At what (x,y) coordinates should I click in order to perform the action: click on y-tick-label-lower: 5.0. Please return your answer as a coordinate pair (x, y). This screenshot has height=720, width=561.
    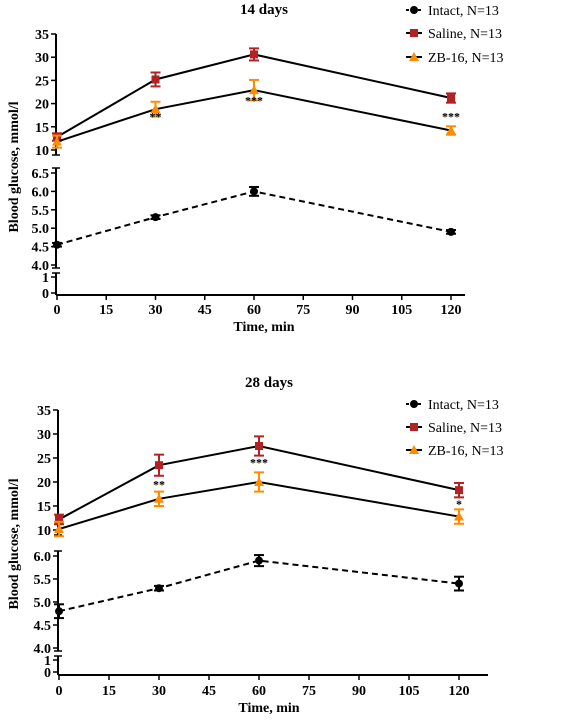
    Looking at the image, I should click on (43, 603).